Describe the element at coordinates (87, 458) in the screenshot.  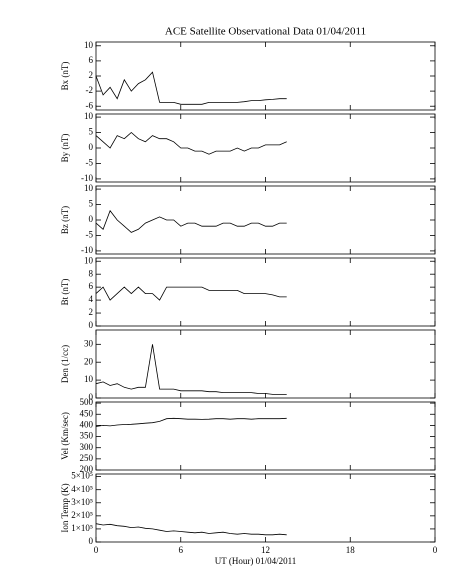
I see `y-tick-label: 250` at that location.